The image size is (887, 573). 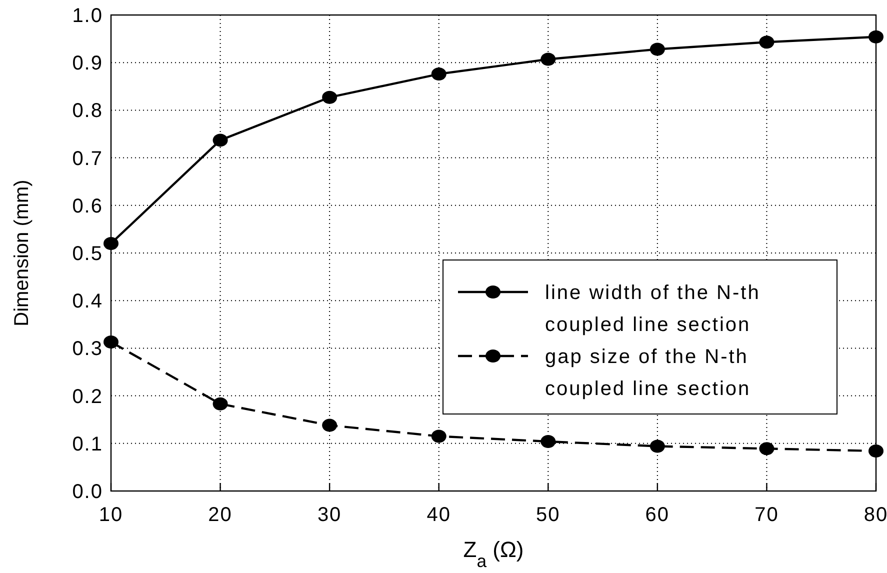 I want to click on y-tick-label: 0.1, so click(x=87, y=444).